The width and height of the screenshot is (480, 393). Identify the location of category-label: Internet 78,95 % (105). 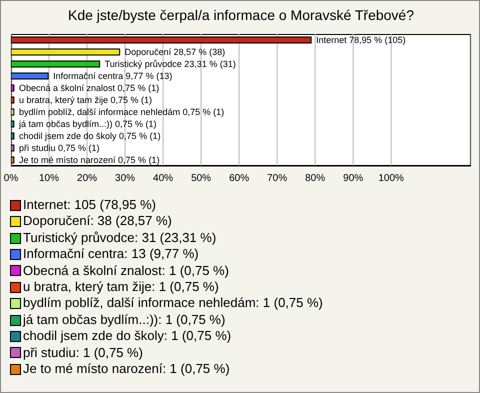
(361, 40).